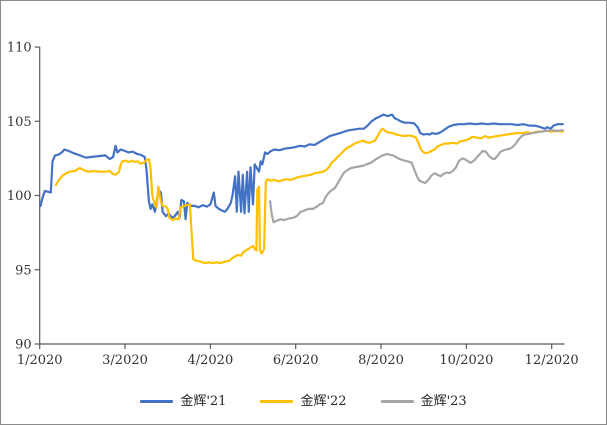  Describe the element at coordinates (23, 345) in the screenshot. I see `y-tick-label: 90` at that location.